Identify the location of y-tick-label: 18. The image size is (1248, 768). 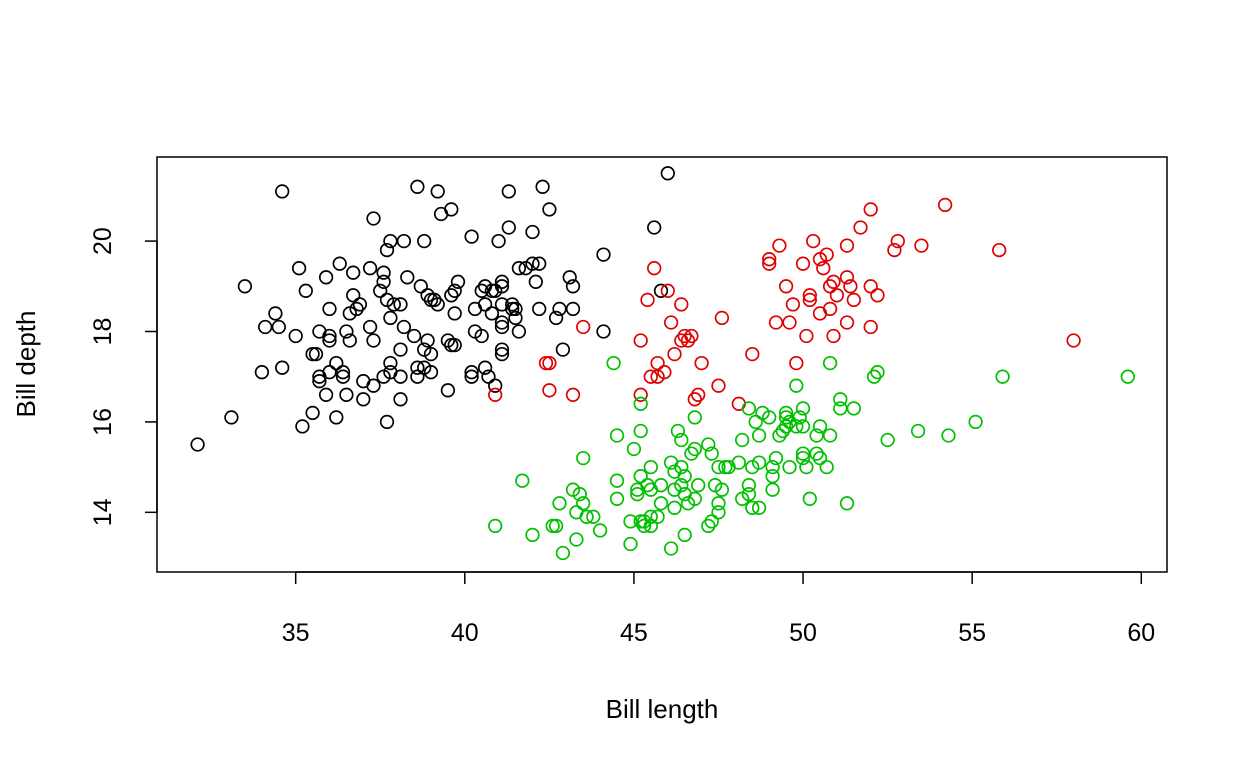
(103, 332).